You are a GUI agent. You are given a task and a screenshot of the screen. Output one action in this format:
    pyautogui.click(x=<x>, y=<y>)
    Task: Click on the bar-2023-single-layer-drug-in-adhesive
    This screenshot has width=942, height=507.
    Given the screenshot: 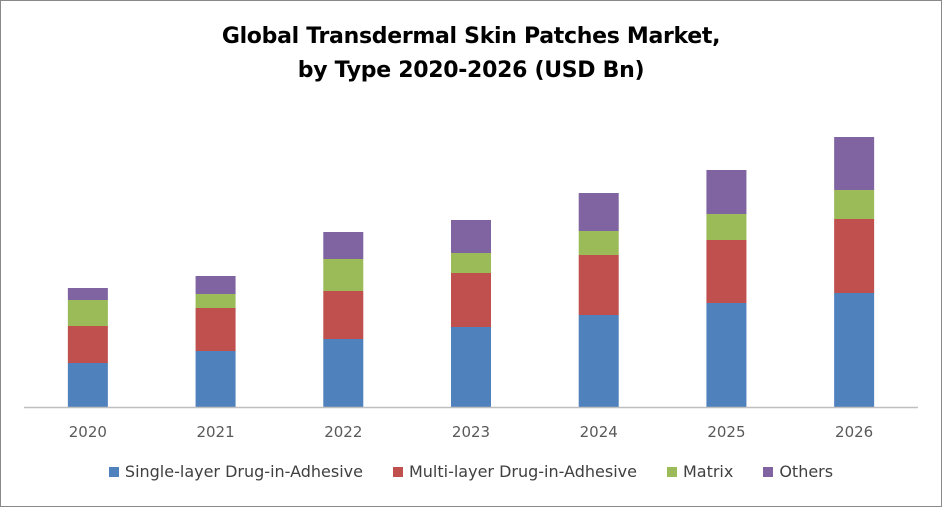 What is the action you would take?
    pyautogui.click(x=471, y=367)
    